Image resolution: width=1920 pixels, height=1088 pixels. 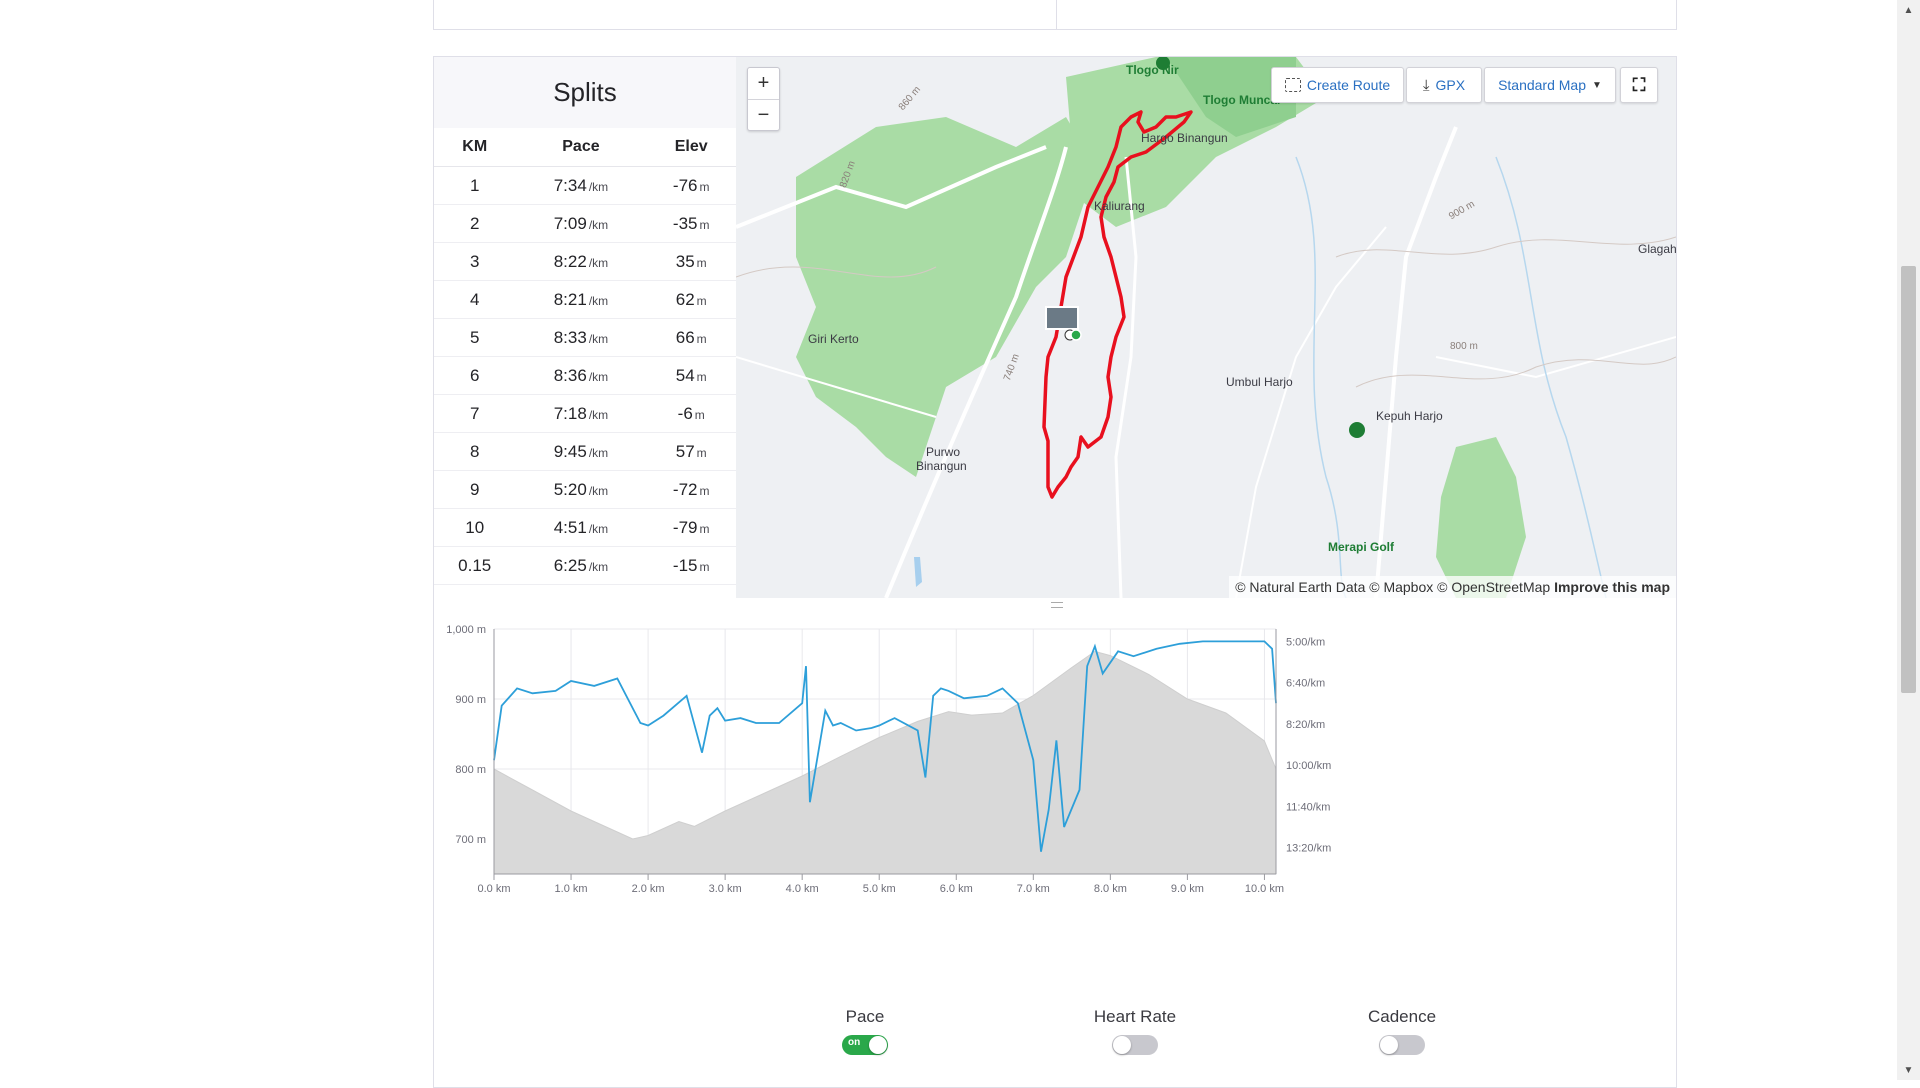 What do you see at coordinates (1416, 362) in the screenshot?
I see `road-main-east` at bounding box center [1416, 362].